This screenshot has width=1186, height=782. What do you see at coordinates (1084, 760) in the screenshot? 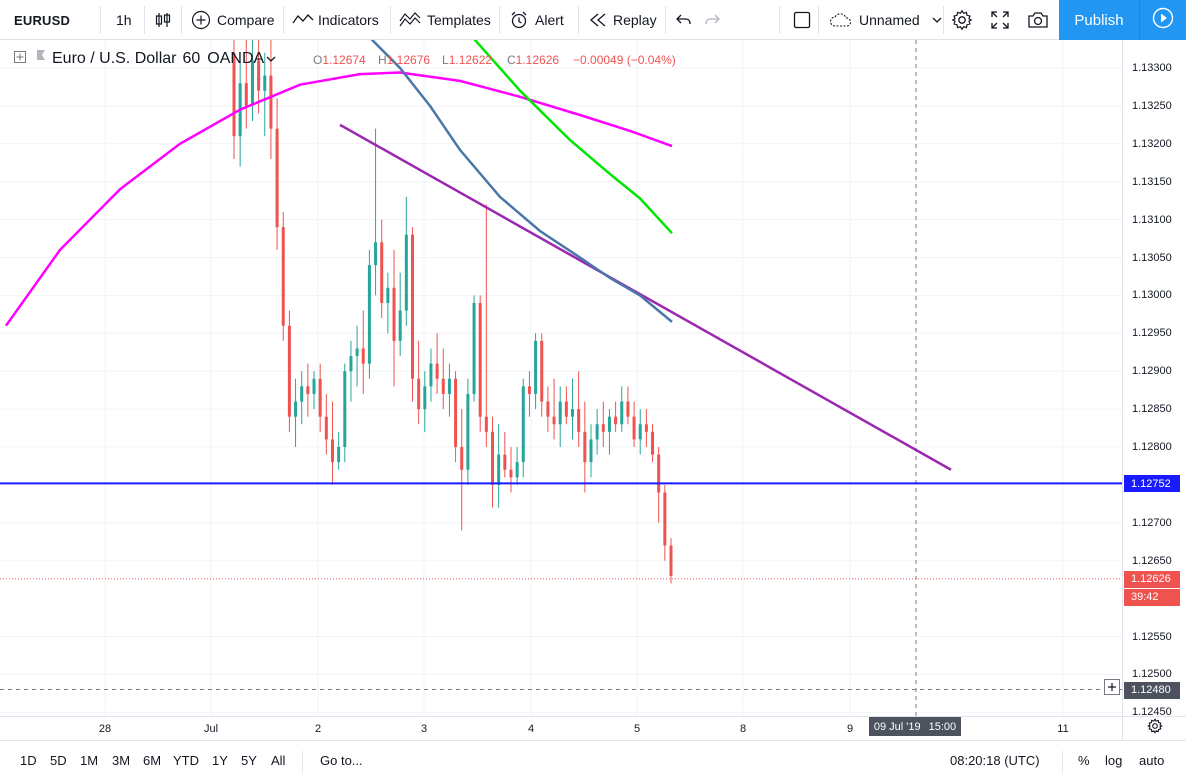
I see `percent-scale-toggle: %` at bounding box center [1084, 760].